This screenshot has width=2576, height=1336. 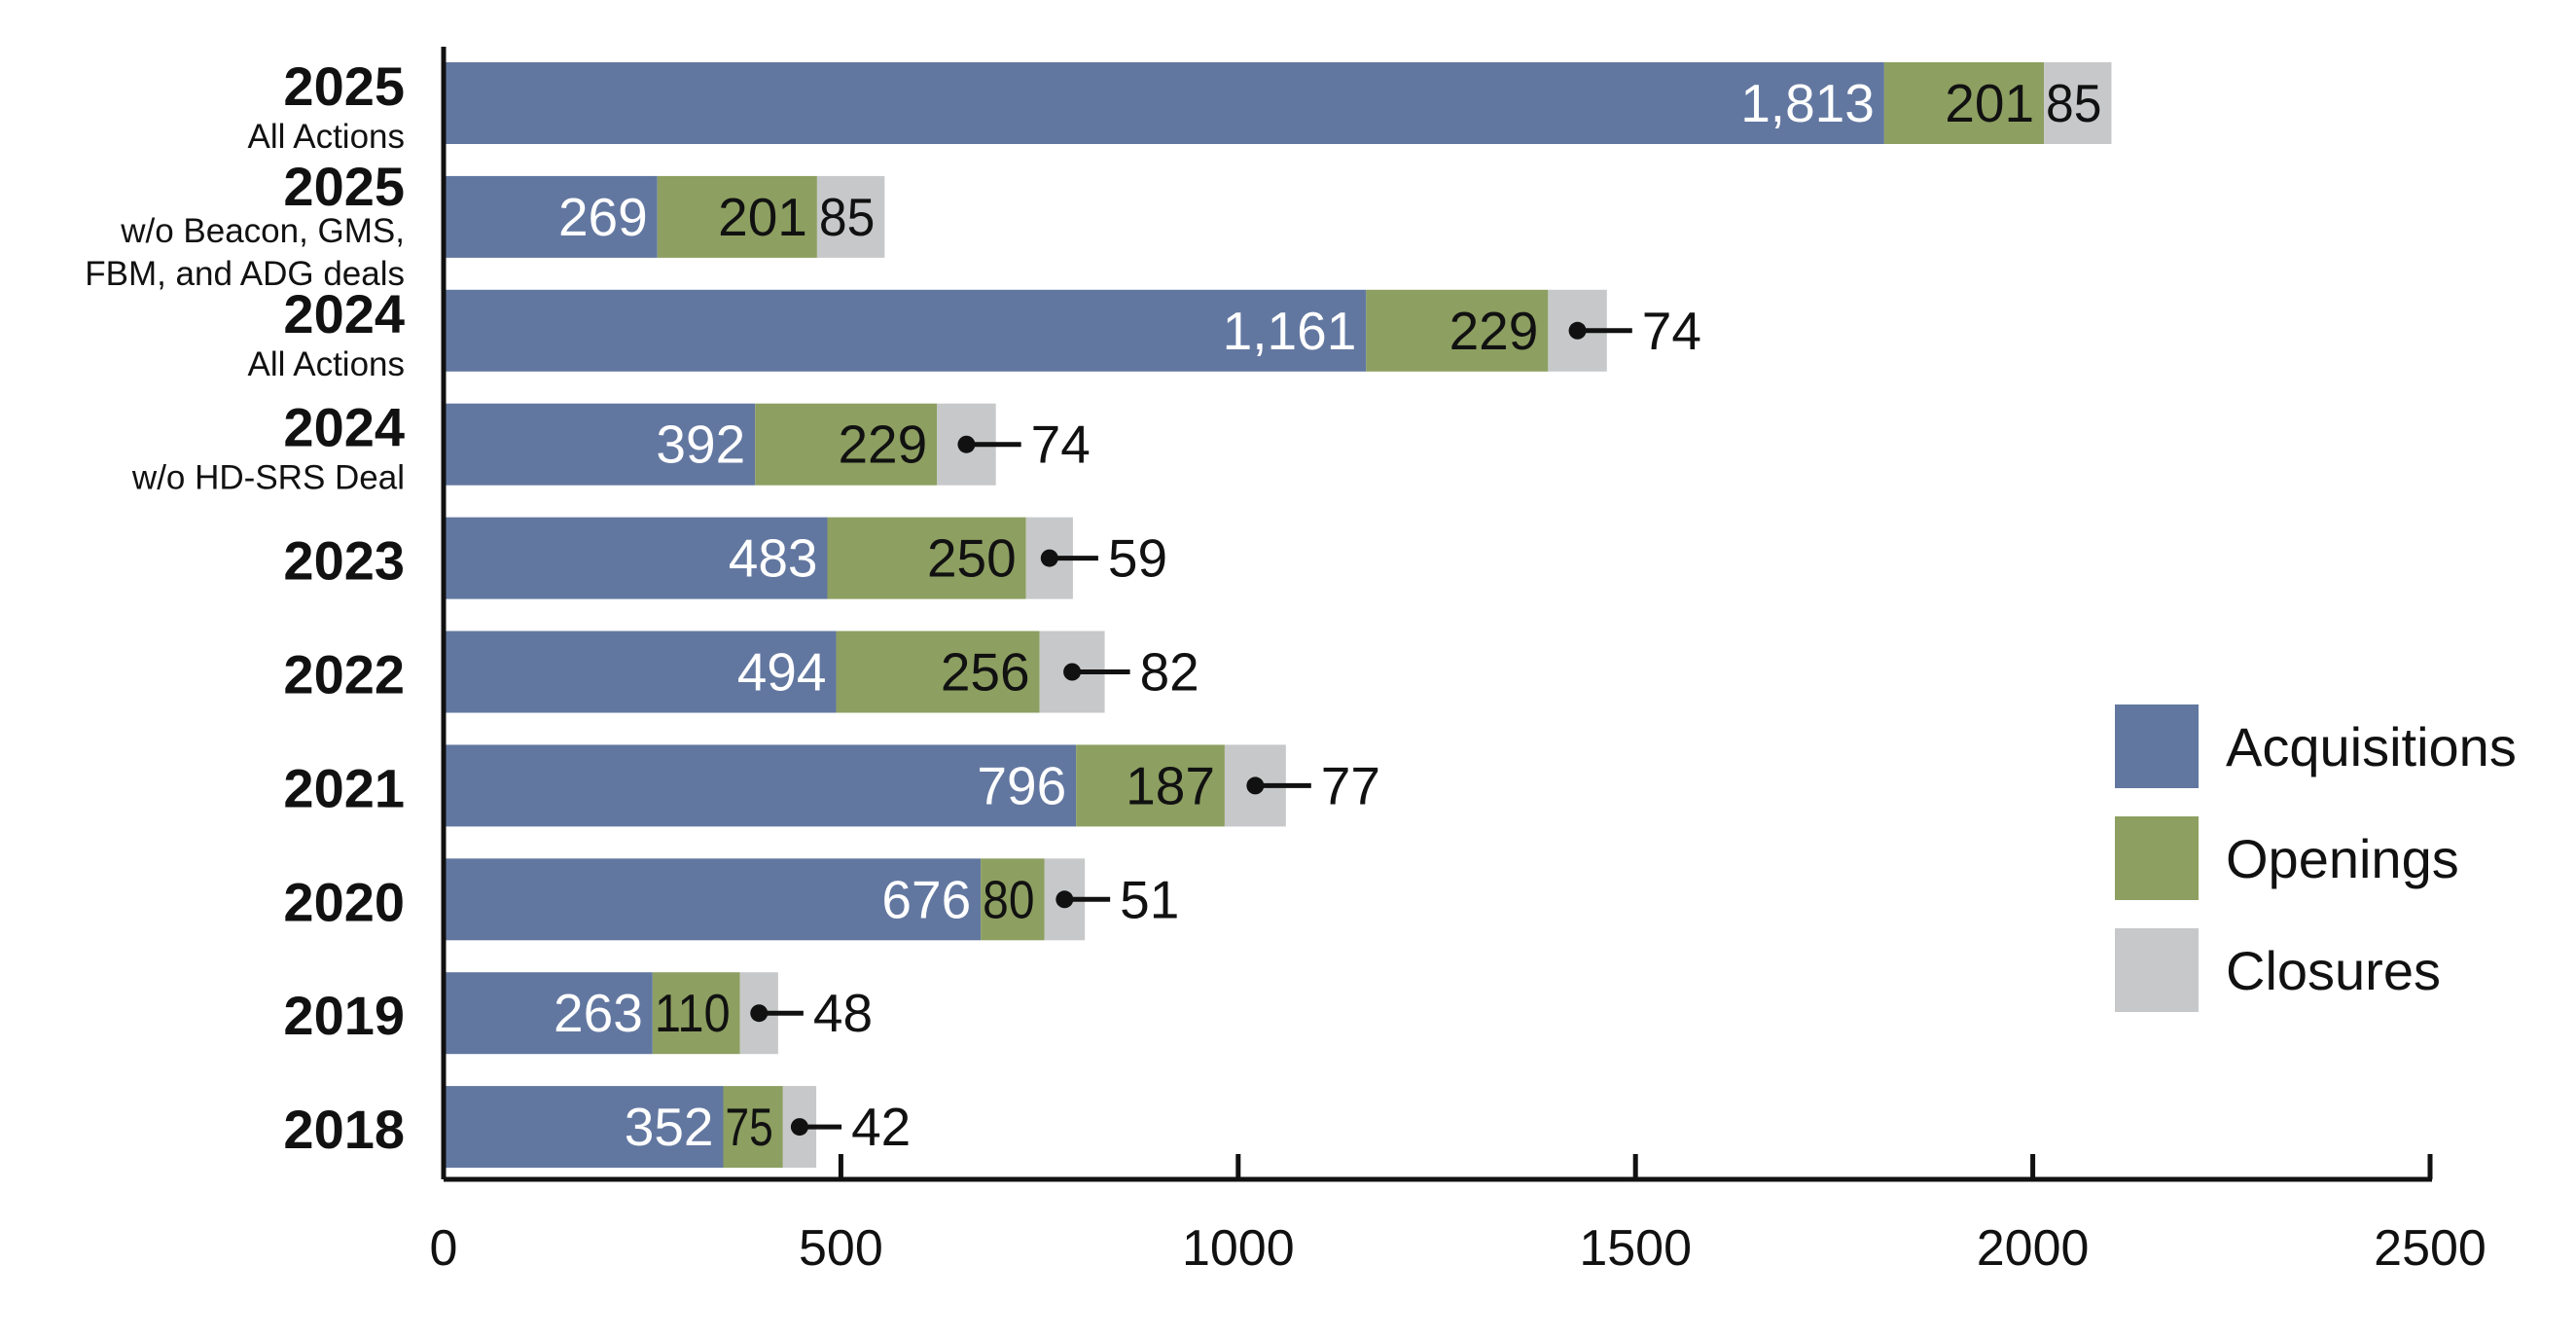 What do you see at coordinates (881, 1127) in the screenshot?
I see `value-label-closures-9: 42` at bounding box center [881, 1127].